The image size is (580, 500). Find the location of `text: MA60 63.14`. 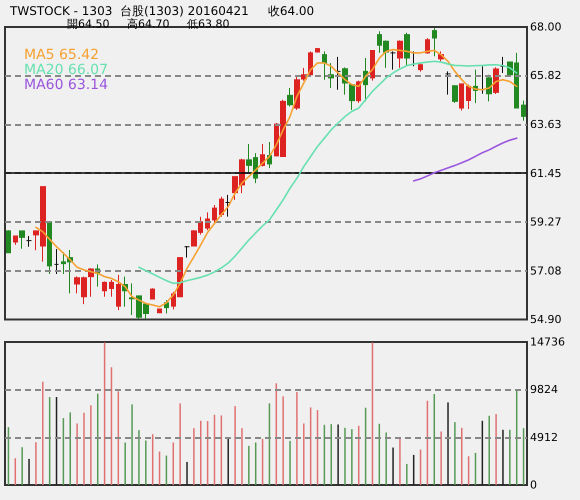

text: MA60 63.14 is located at coordinates (66, 85).